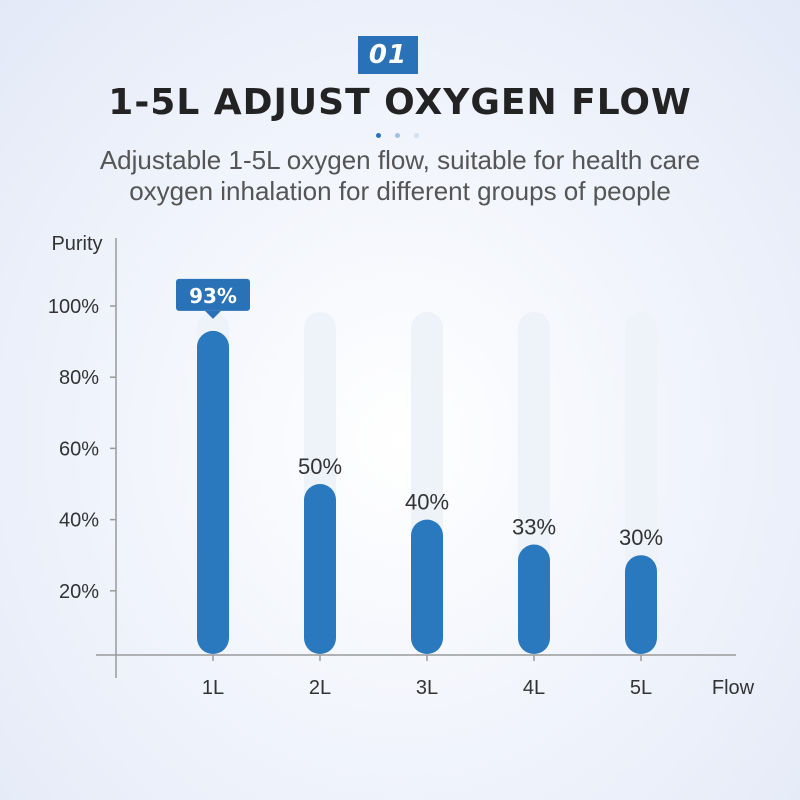 The height and width of the screenshot is (800, 800). Describe the element at coordinates (427, 688) in the screenshot. I see `x-tick-label: 3L` at that location.